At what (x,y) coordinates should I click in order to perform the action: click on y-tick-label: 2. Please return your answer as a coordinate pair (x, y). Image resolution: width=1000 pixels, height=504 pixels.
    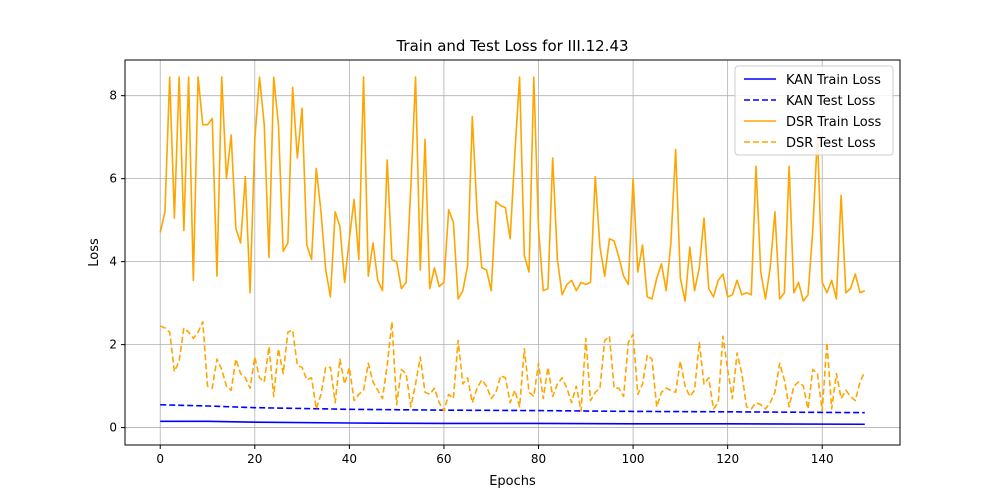
    Looking at the image, I should click on (113, 345).